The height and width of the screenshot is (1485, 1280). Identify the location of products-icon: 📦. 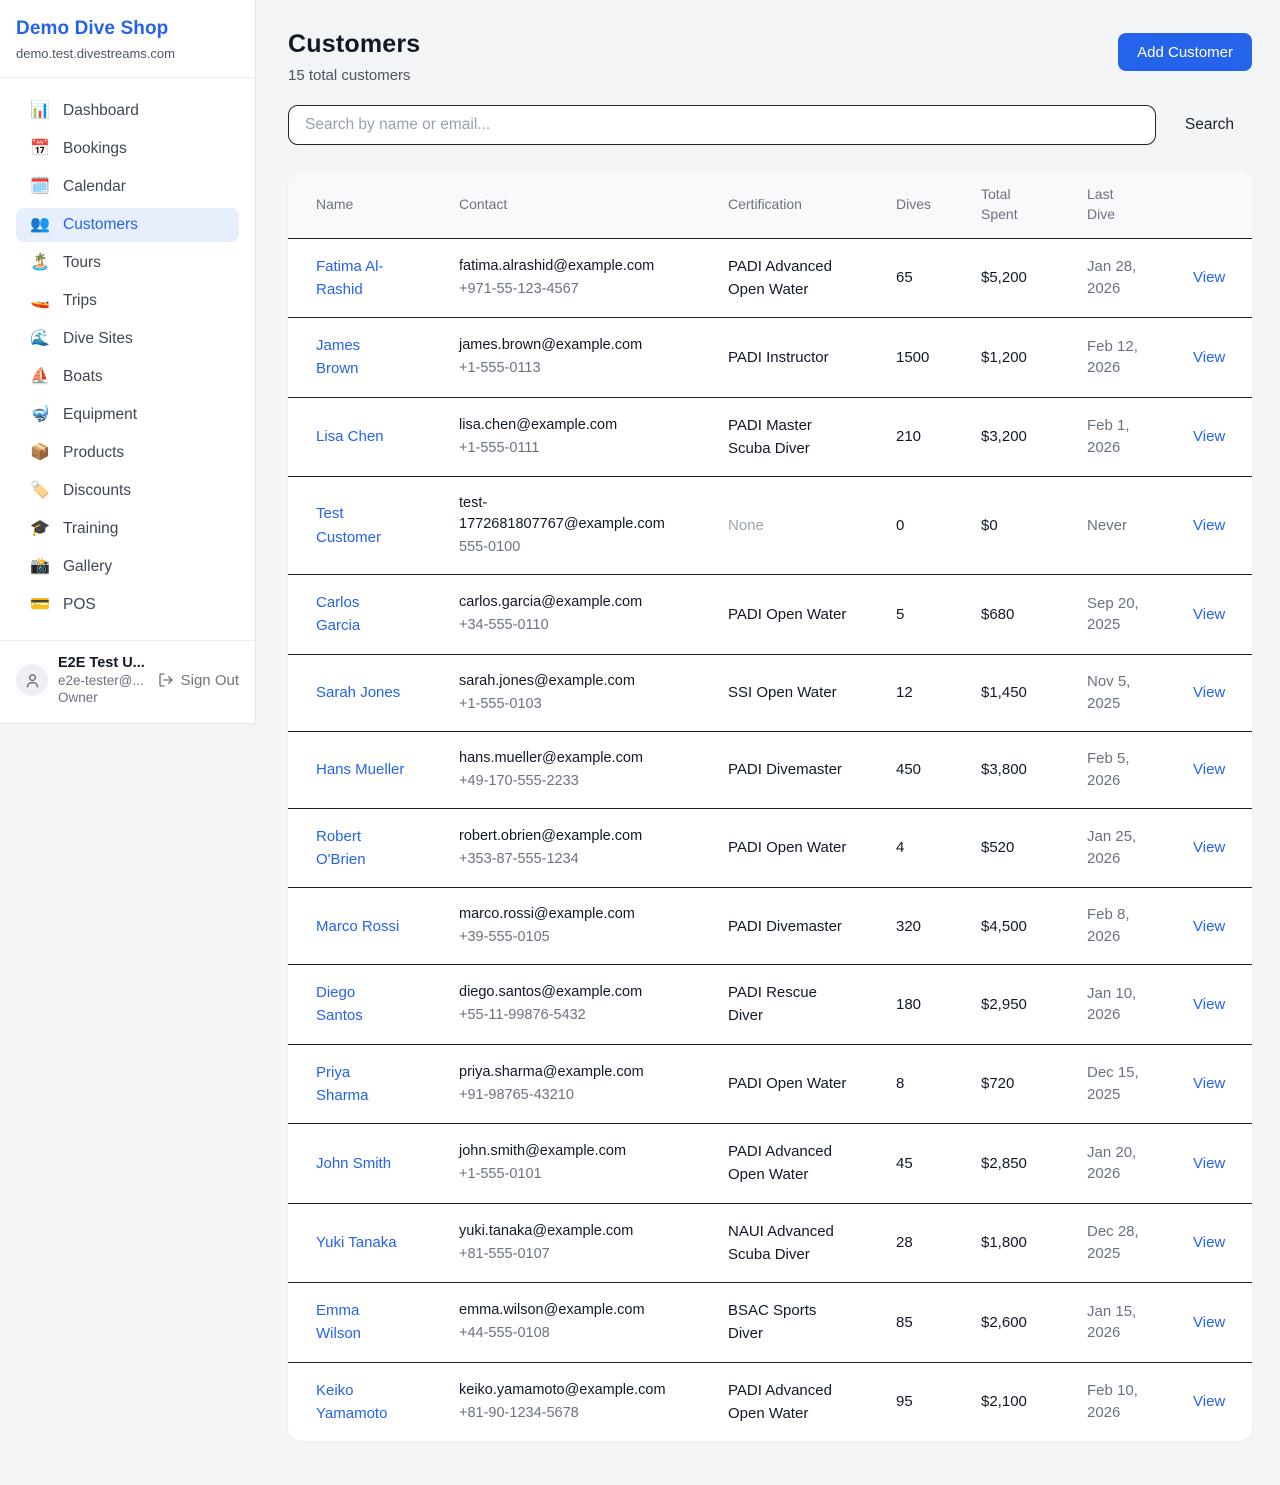
(40, 452).